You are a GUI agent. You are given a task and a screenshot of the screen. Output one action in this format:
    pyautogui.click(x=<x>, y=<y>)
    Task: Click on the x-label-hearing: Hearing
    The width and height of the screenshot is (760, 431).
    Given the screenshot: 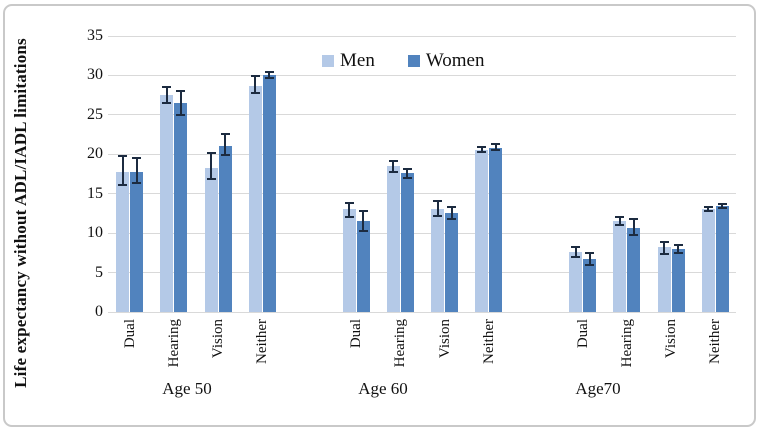 What is the action you would take?
    pyautogui.click(x=626, y=343)
    